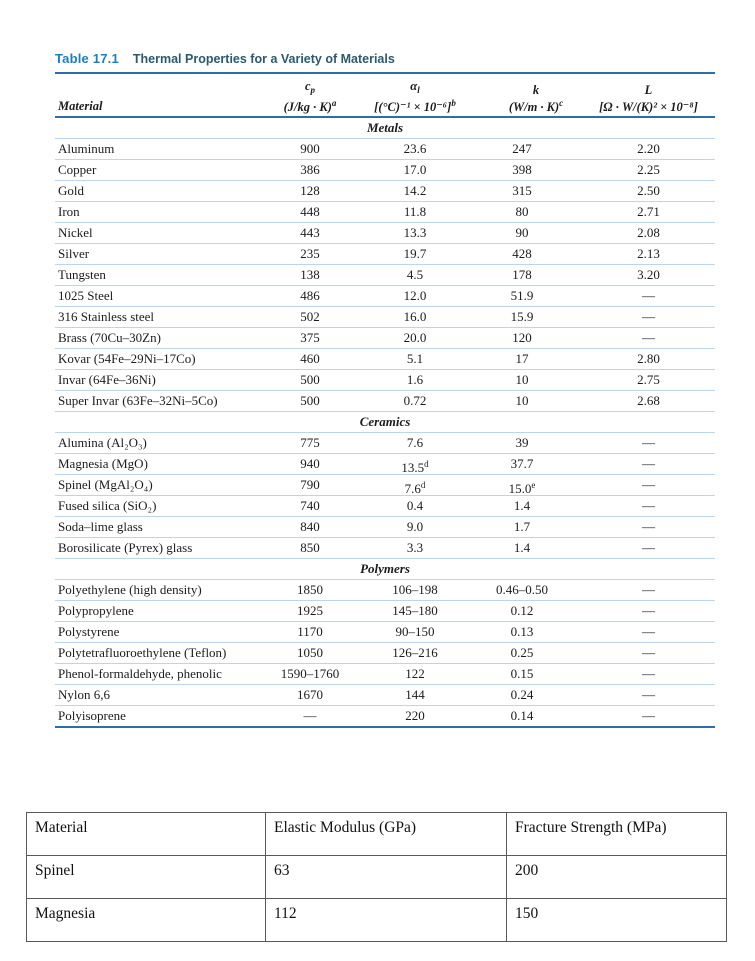  What do you see at coordinates (385, 128) in the screenshot?
I see `section-heading: Metals` at bounding box center [385, 128].